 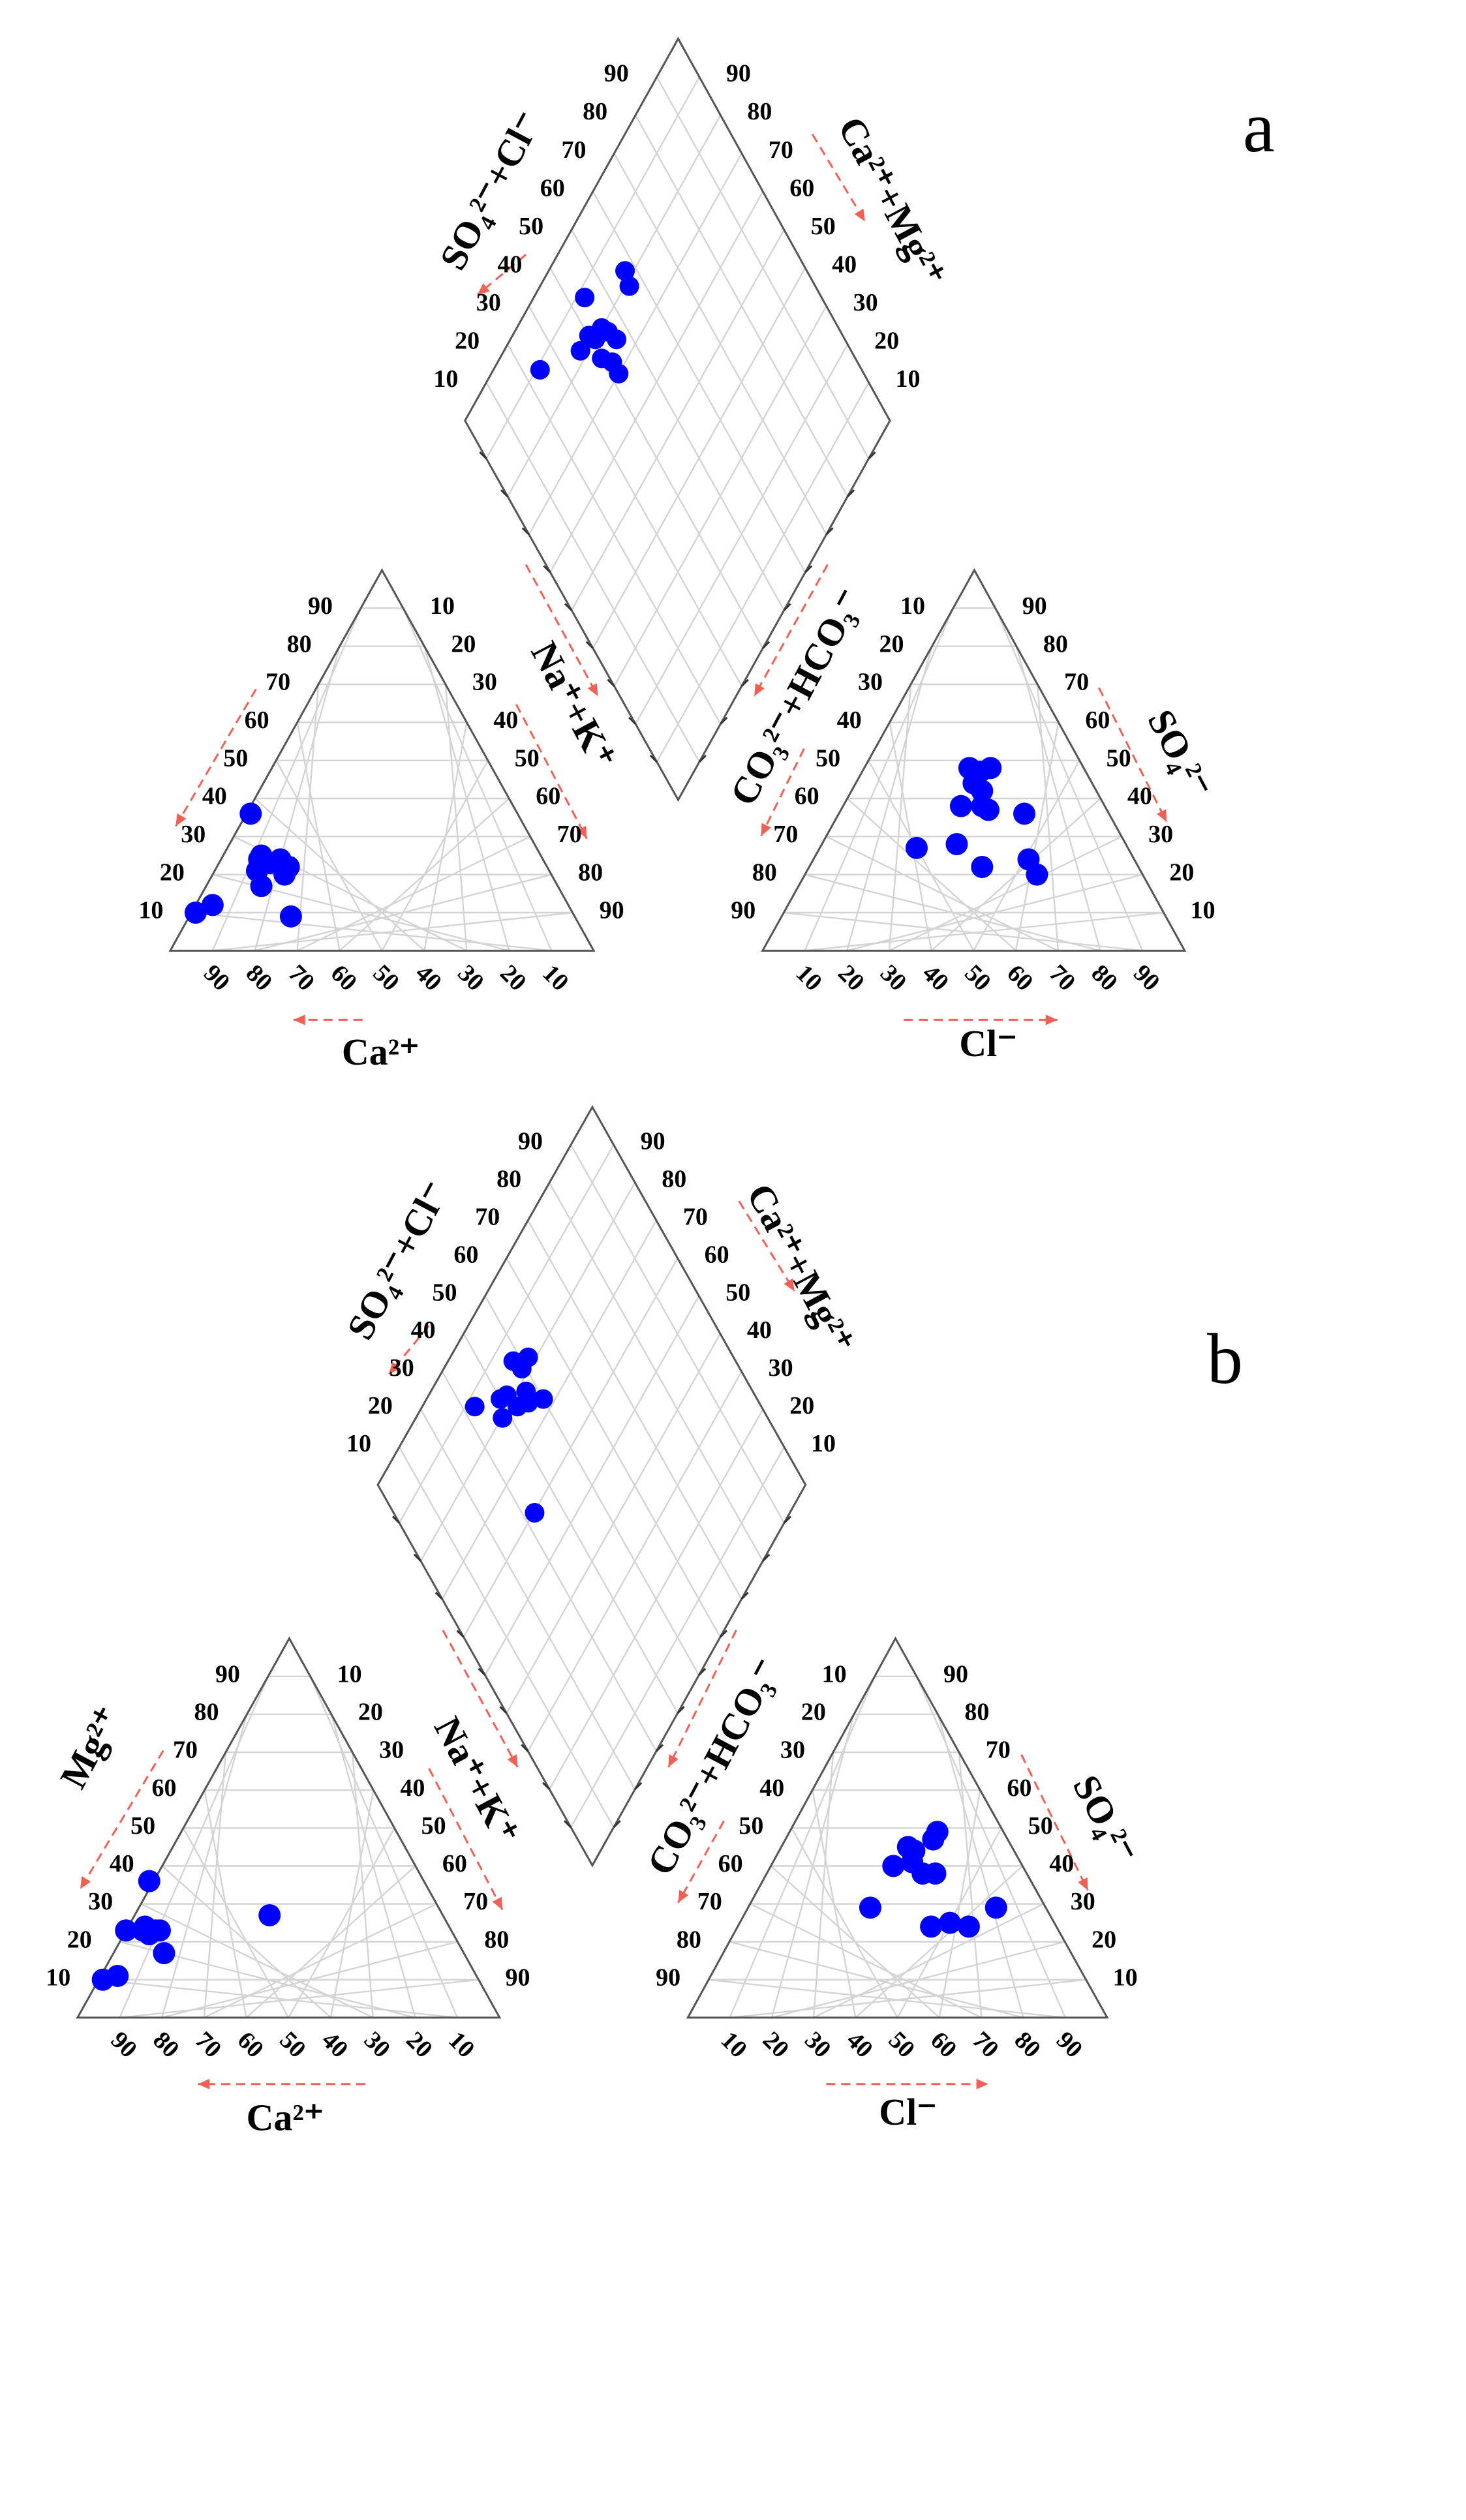 What do you see at coordinates (776, 2044) in the screenshot?
I see `panel-b-anion-tick-bottom-2: 20` at bounding box center [776, 2044].